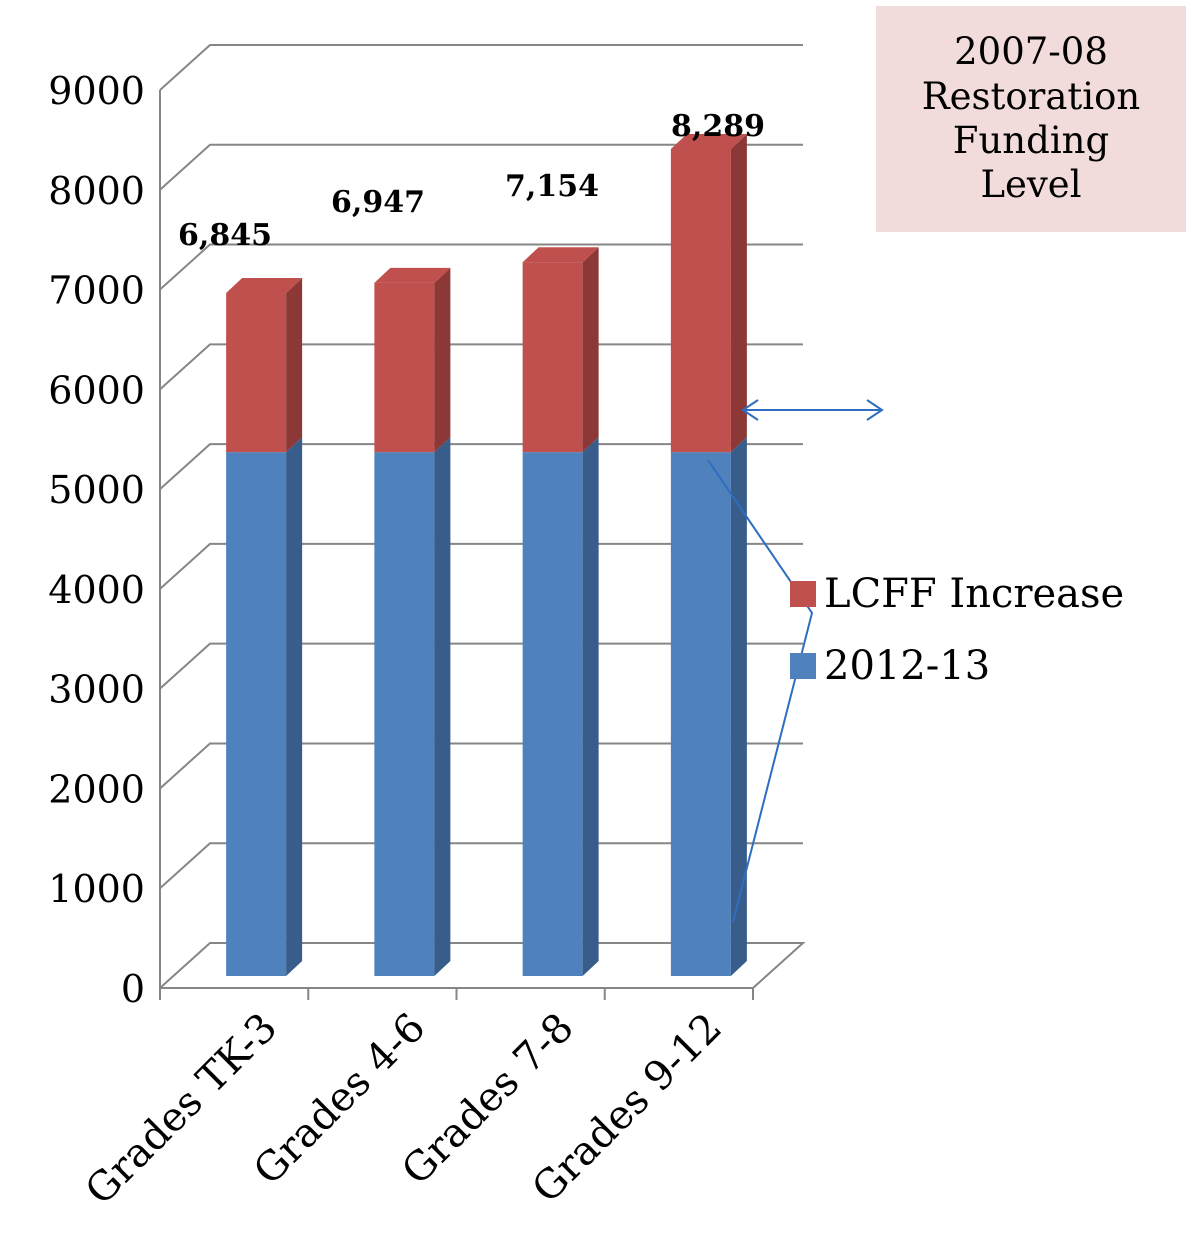 The width and height of the screenshot is (1192, 1251). Describe the element at coordinates (181, 1109) in the screenshot. I see `category-label: Grades TK-3` at that location.